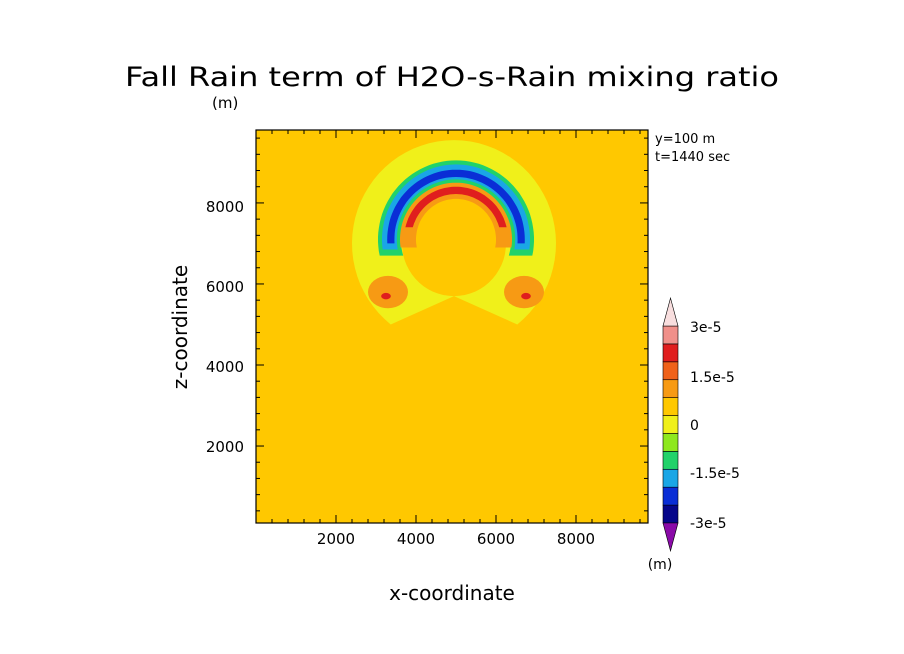 The height and width of the screenshot is (654, 904). Describe the element at coordinates (336, 539) in the screenshot. I see `x-tick-label: 2000` at that location.